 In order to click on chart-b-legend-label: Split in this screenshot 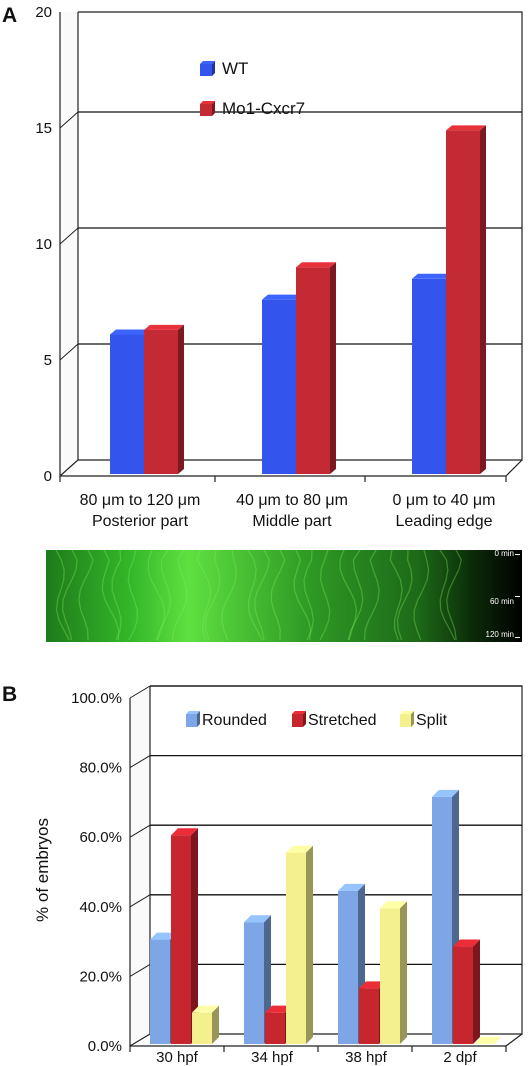, I will do `click(432, 720)`.